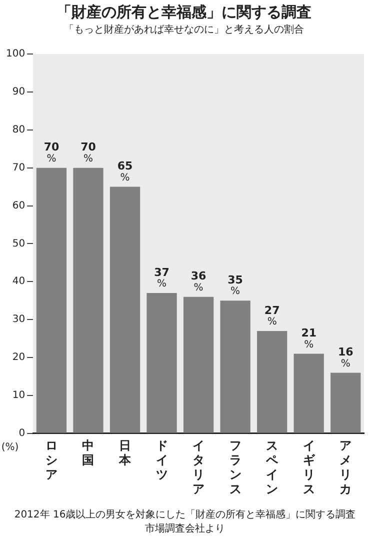 The width and height of the screenshot is (370, 539). Describe the element at coordinates (272, 467) in the screenshot. I see `x-tick-label: スペイン` at that location.